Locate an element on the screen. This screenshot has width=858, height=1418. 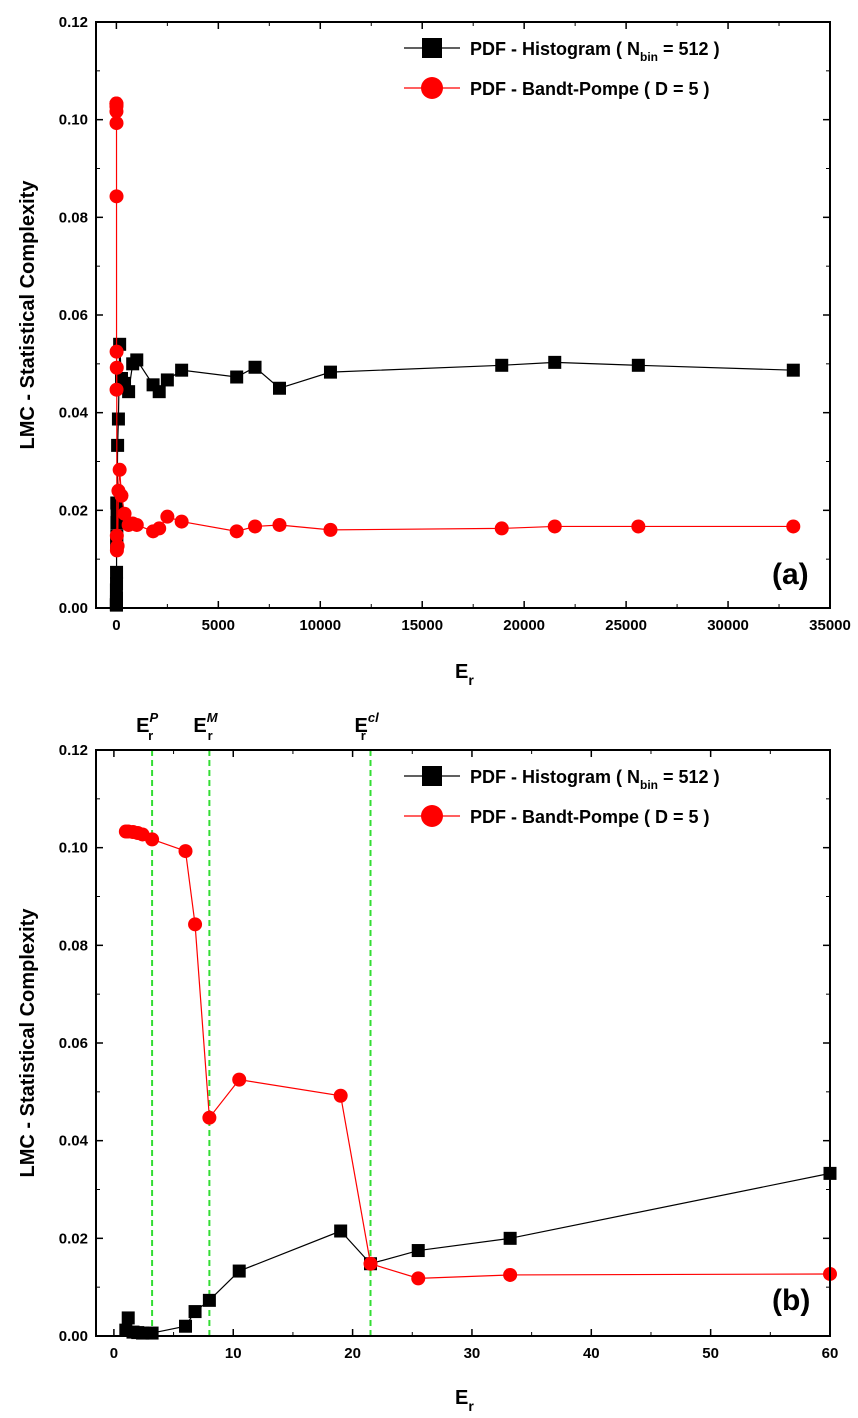
x-tick-label: 5000 is located at coordinates (218, 625).